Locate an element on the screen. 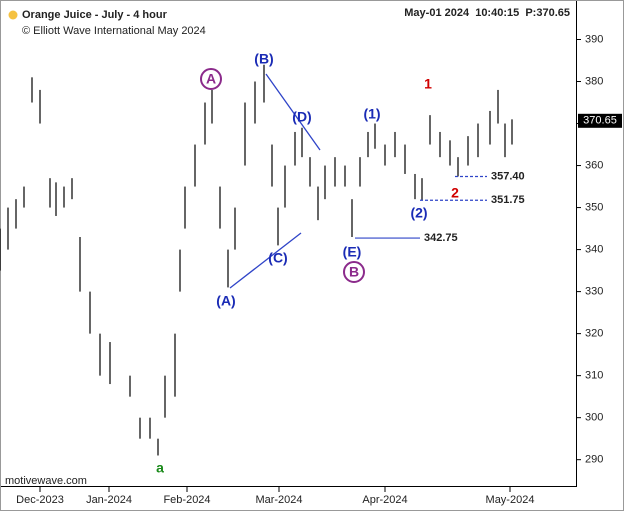 This screenshot has width=624, height=511. wave-label: (1) is located at coordinates (371, 114).